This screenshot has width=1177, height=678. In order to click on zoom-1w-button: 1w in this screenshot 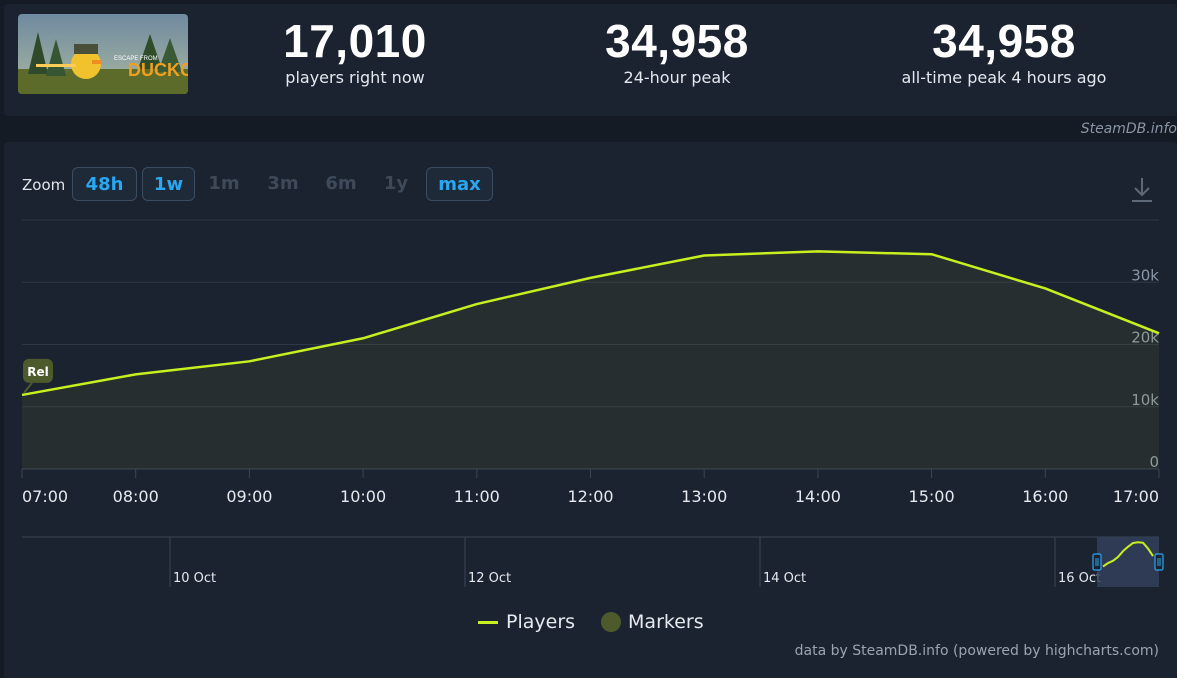, I will do `click(168, 184)`.